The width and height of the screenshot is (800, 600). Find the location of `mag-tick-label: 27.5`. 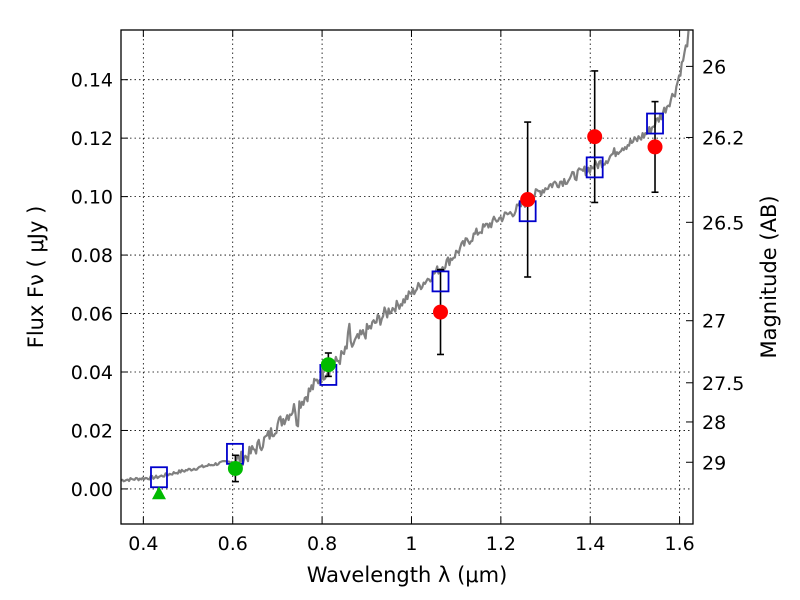

mag-tick-label: 27.5 is located at coordinates (723, 384).